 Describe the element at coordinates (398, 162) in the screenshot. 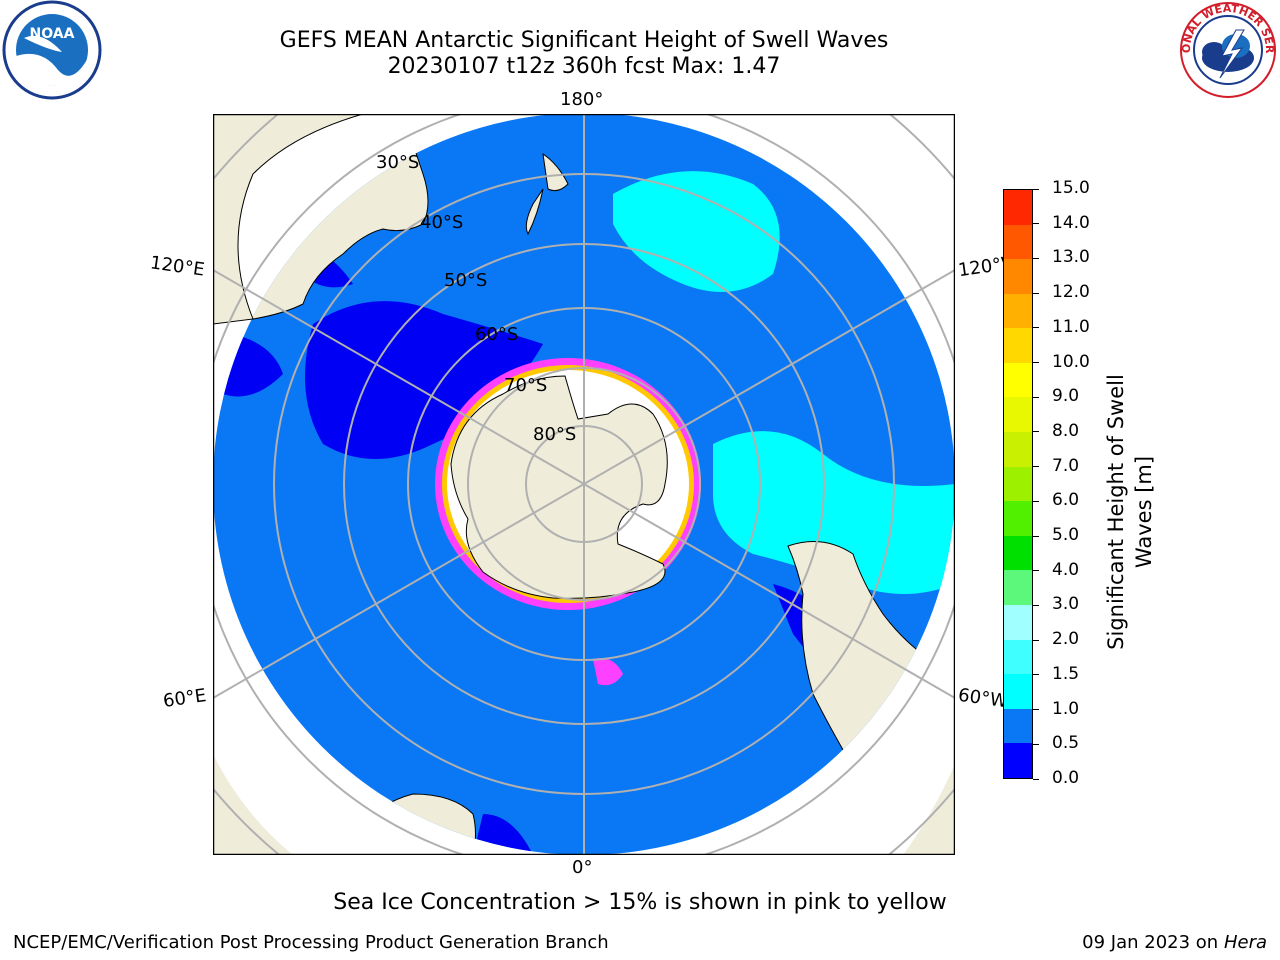

I see `lat-label-30s: 30°S` at that location.